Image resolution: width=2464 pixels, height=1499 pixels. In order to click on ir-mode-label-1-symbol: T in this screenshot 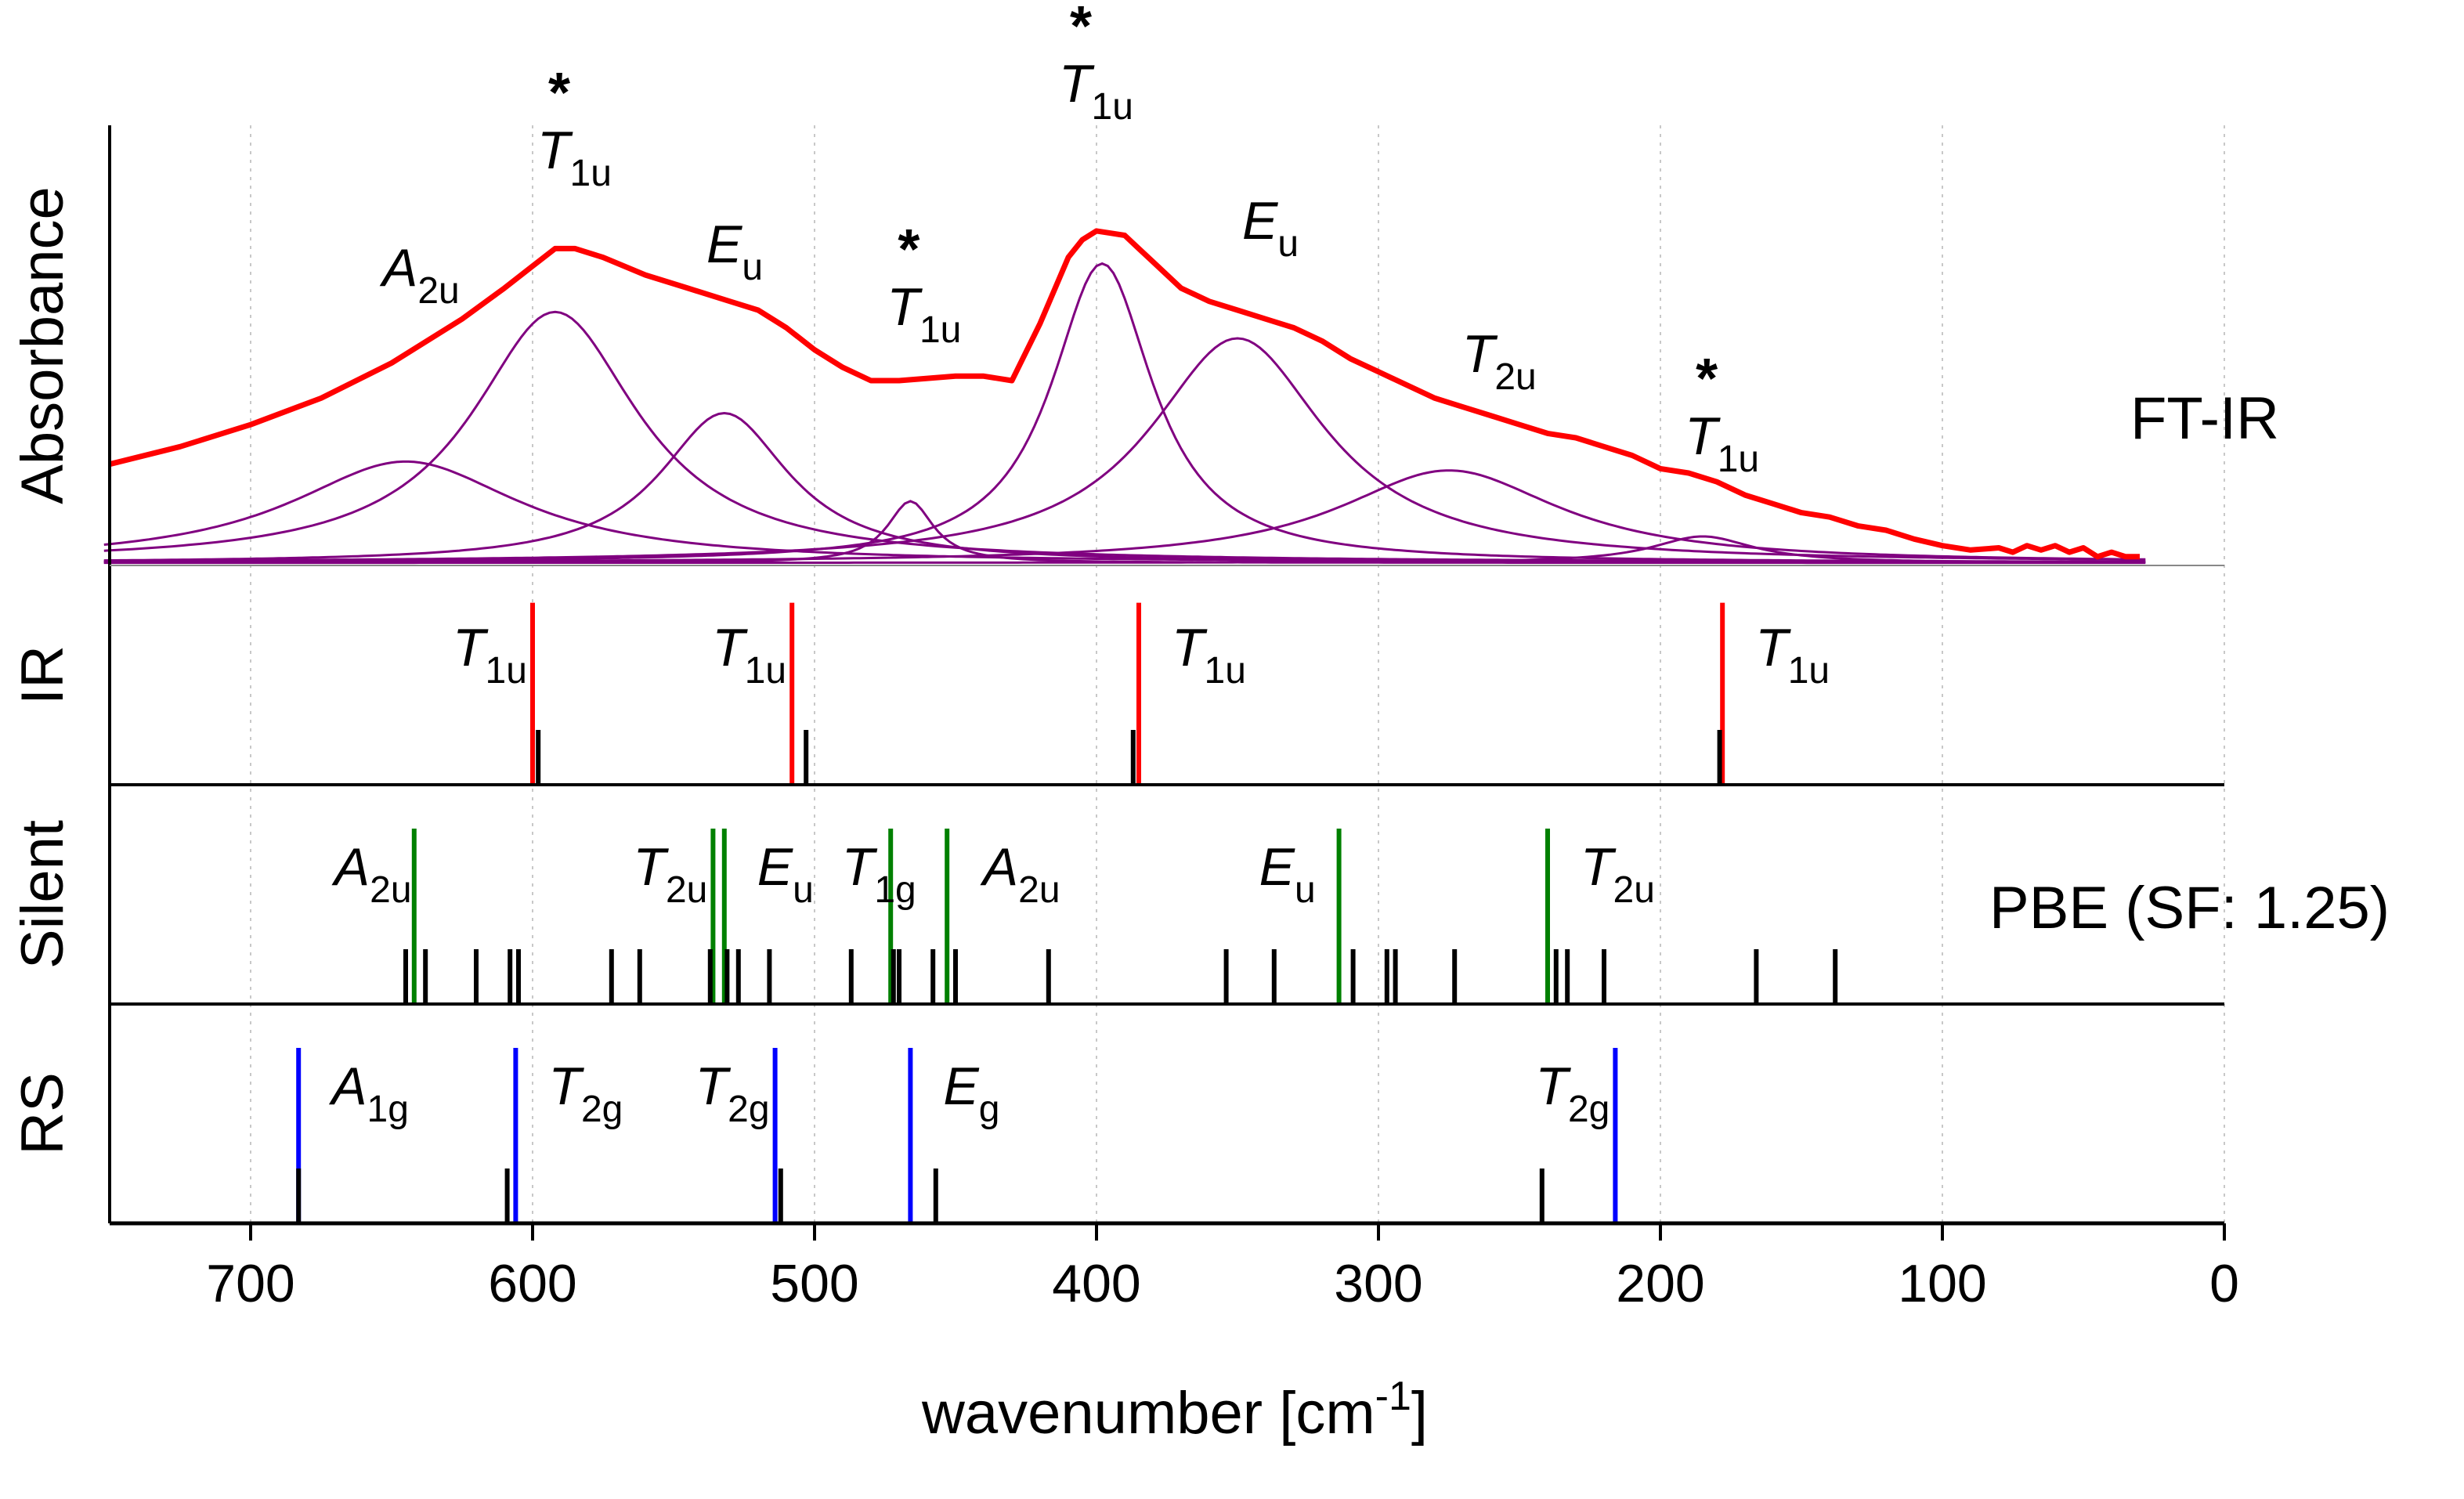, I will do `click(730, 647)`.